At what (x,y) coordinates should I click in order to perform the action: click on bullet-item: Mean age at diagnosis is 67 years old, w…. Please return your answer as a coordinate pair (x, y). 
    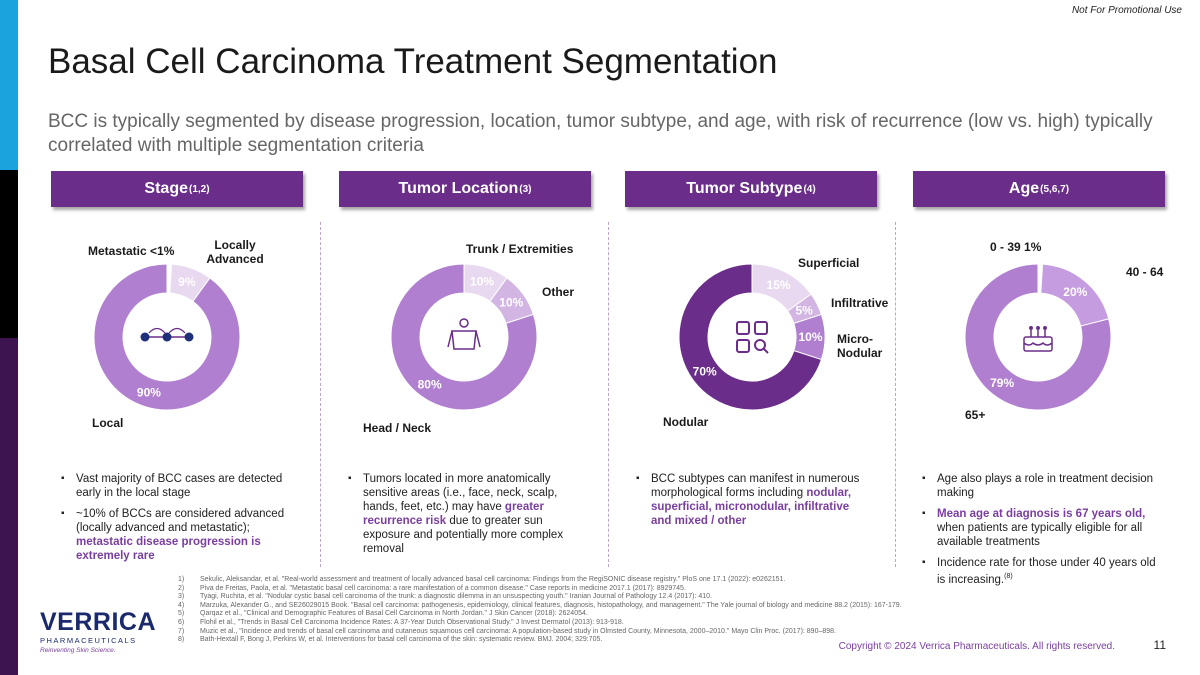
    Looking at the image, I should click on (1042, 528).